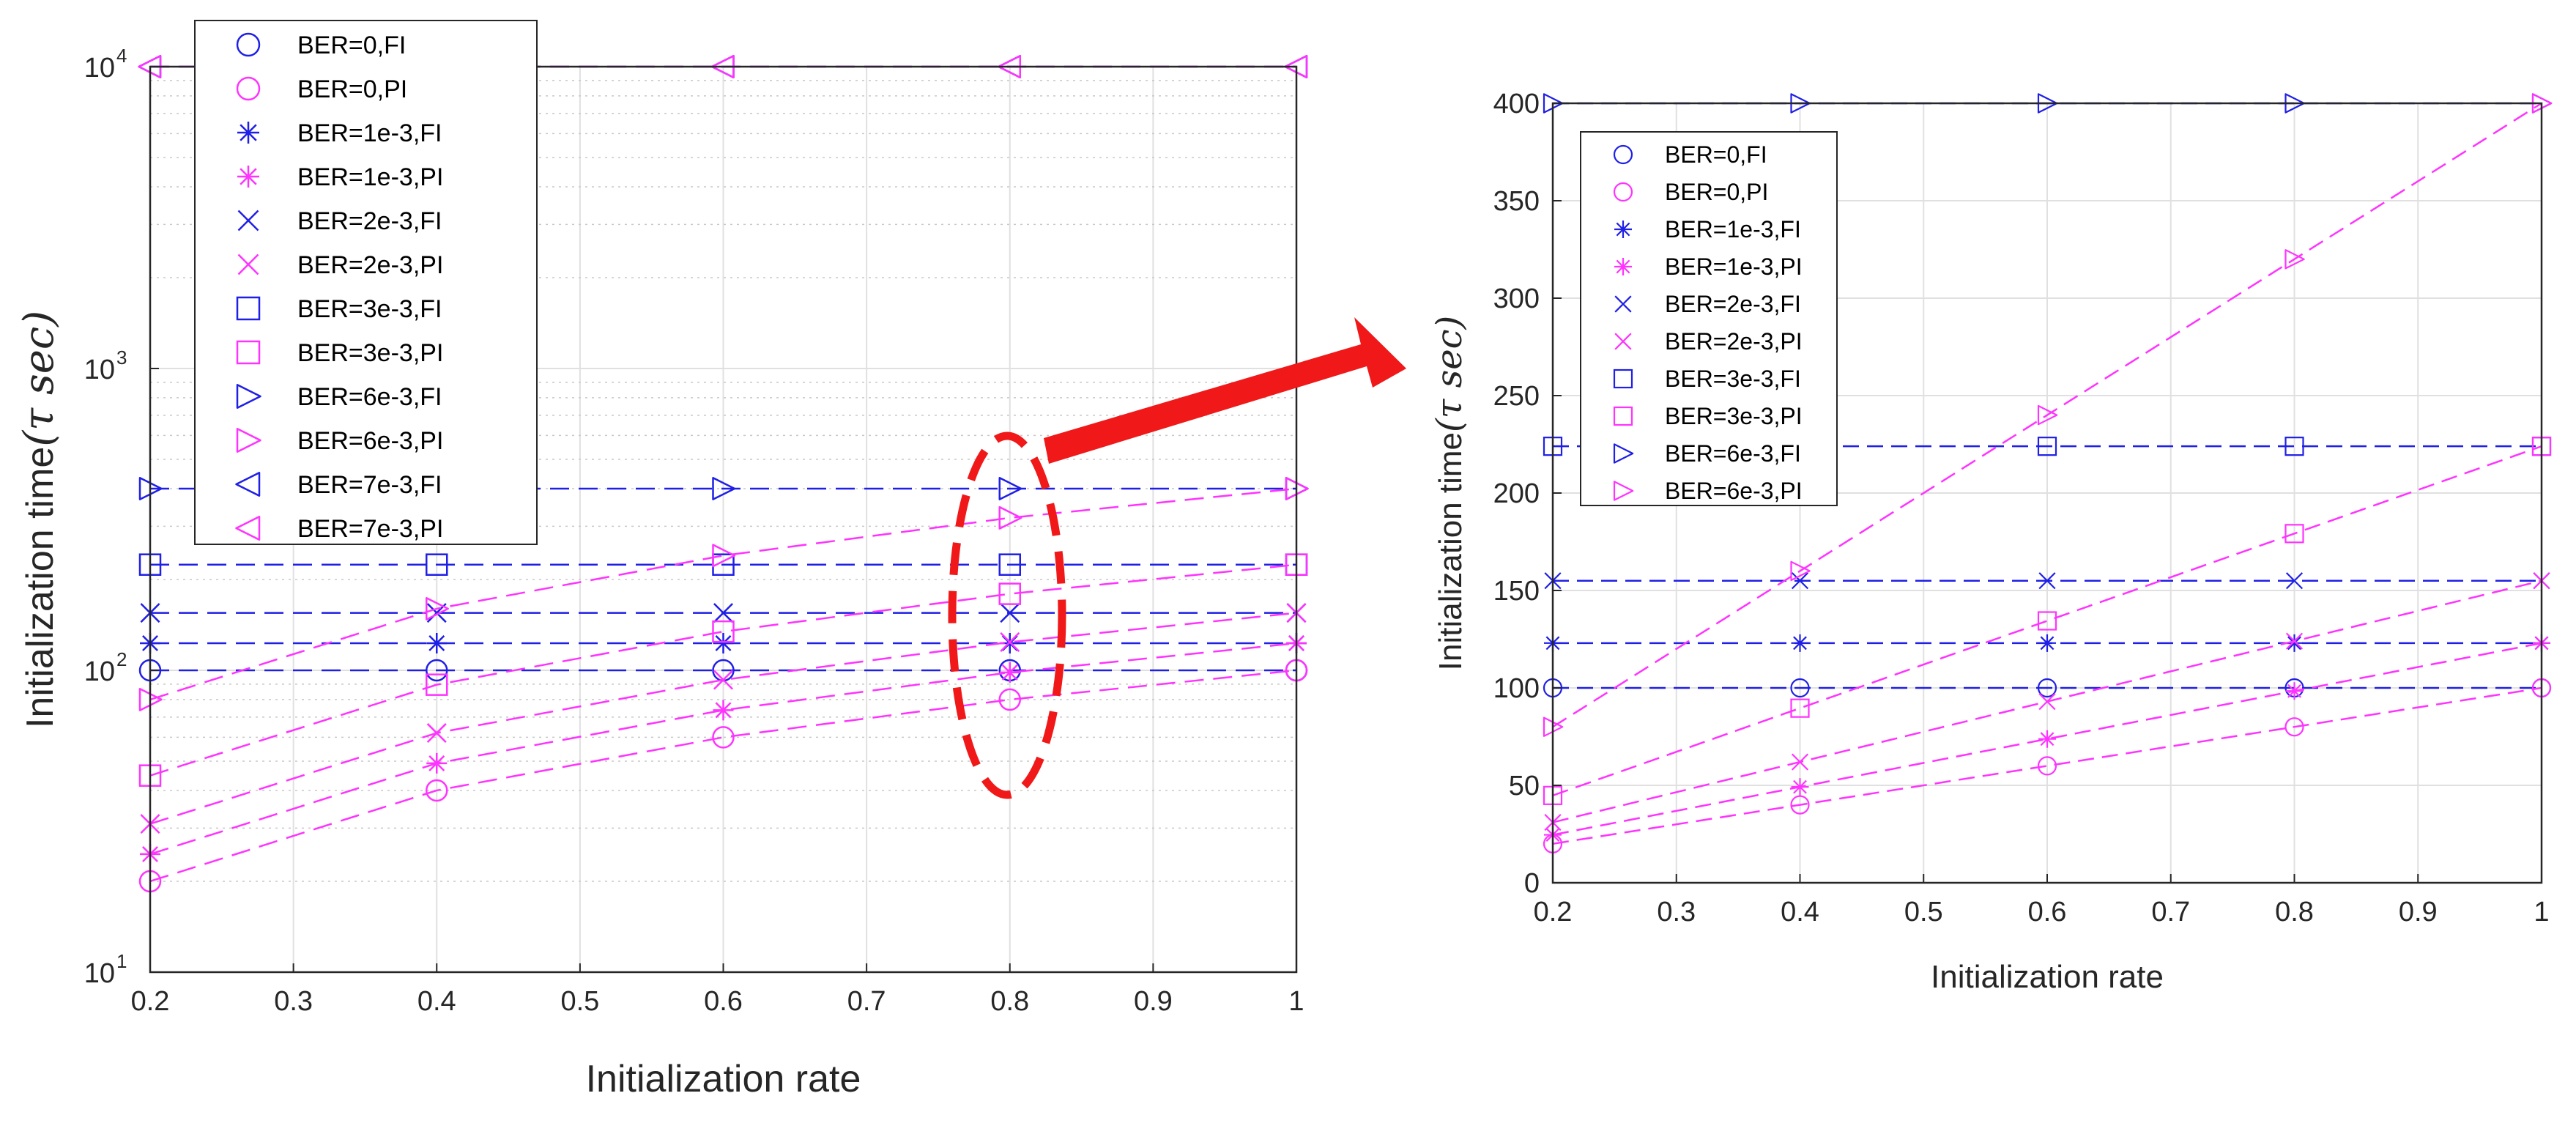  Describe the element at coordinates (1516, 591) in the screenshot. I see `y-tick-label: 150` at that location.